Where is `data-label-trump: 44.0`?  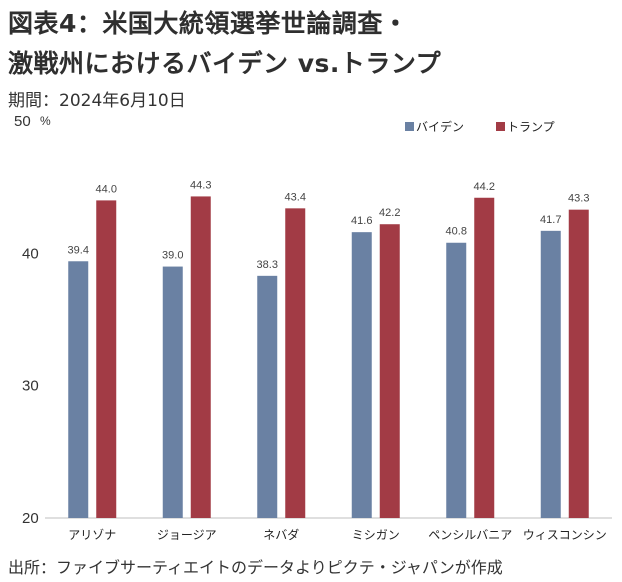 data-label-trump: 44.0 is located at coordinates (106, 189).